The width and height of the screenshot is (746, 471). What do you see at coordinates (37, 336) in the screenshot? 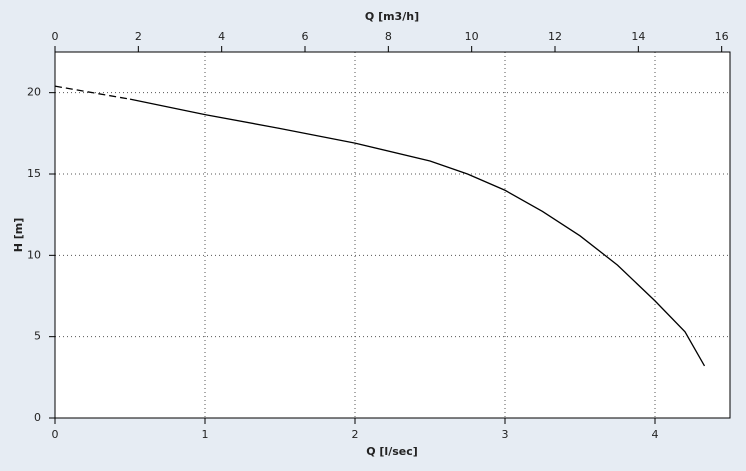
I see `y-tick-label: 5` at bounding box center [37, 336].